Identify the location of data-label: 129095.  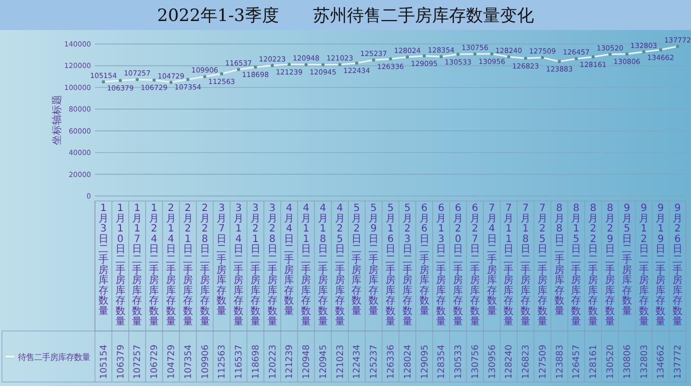
(425, 361).